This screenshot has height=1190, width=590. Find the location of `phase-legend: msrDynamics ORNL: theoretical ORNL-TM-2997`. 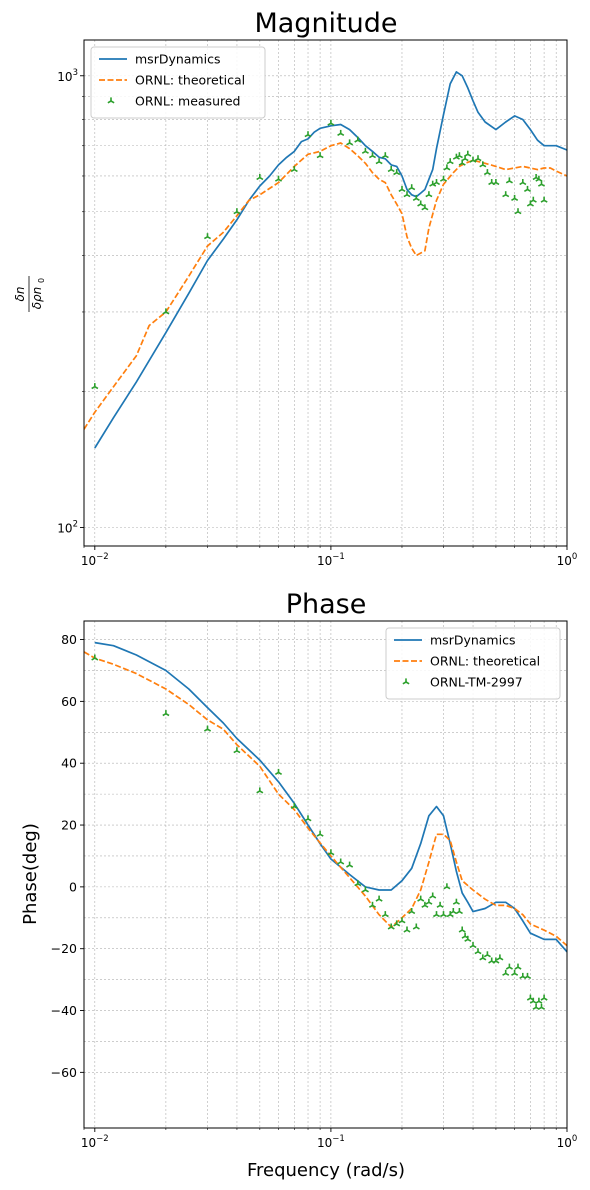

phase-legend: msrDynamics ORNL: theoretical ORNL-TM-2997 is located at coordinates (473, 663).